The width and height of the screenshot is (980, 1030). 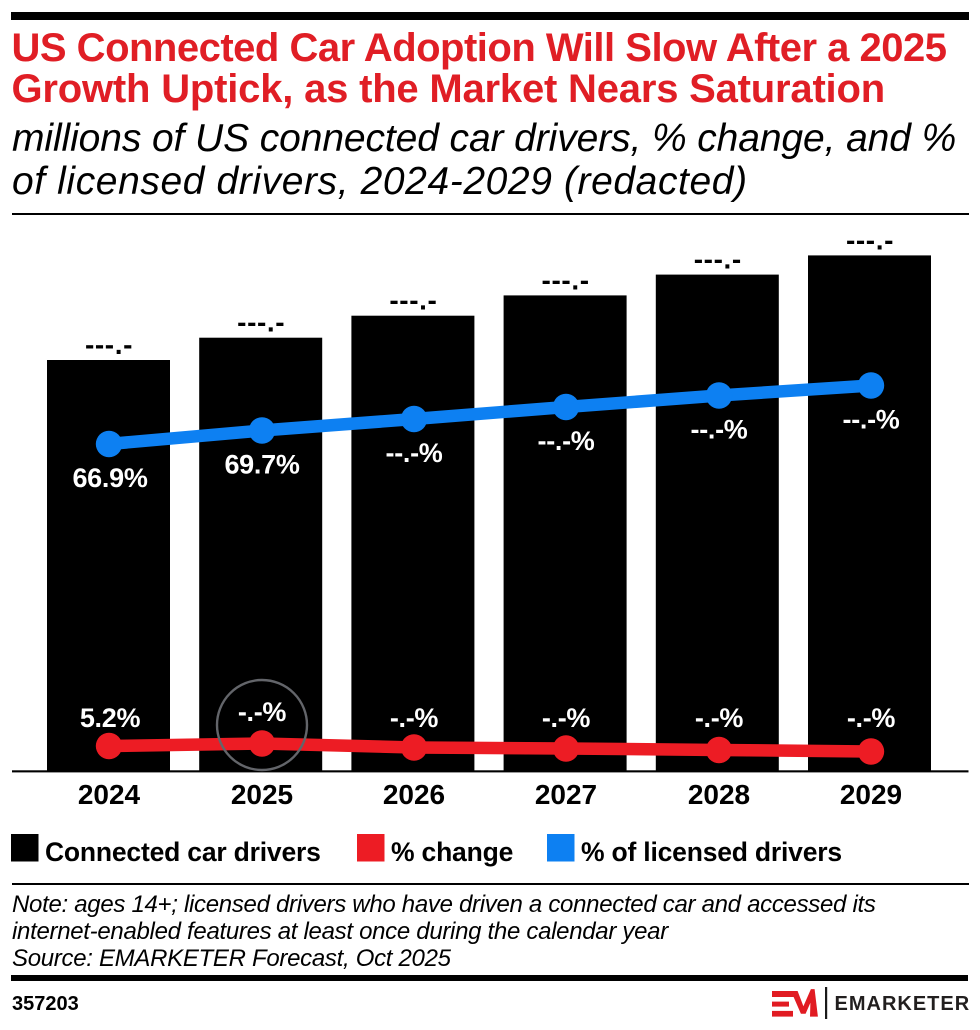 I want to click on svg-text: Connected car drivers, so click(x=183, y=852).